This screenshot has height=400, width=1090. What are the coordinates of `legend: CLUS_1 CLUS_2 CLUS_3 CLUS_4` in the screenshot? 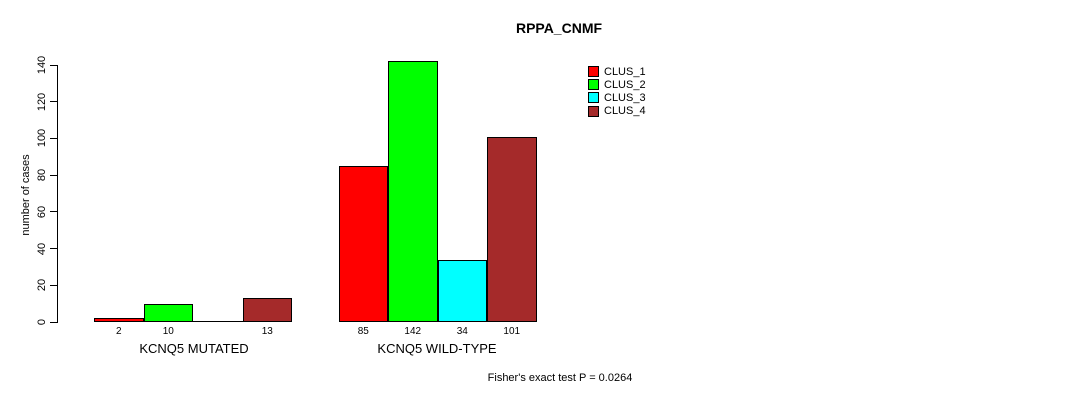 It's located at (617, 91).